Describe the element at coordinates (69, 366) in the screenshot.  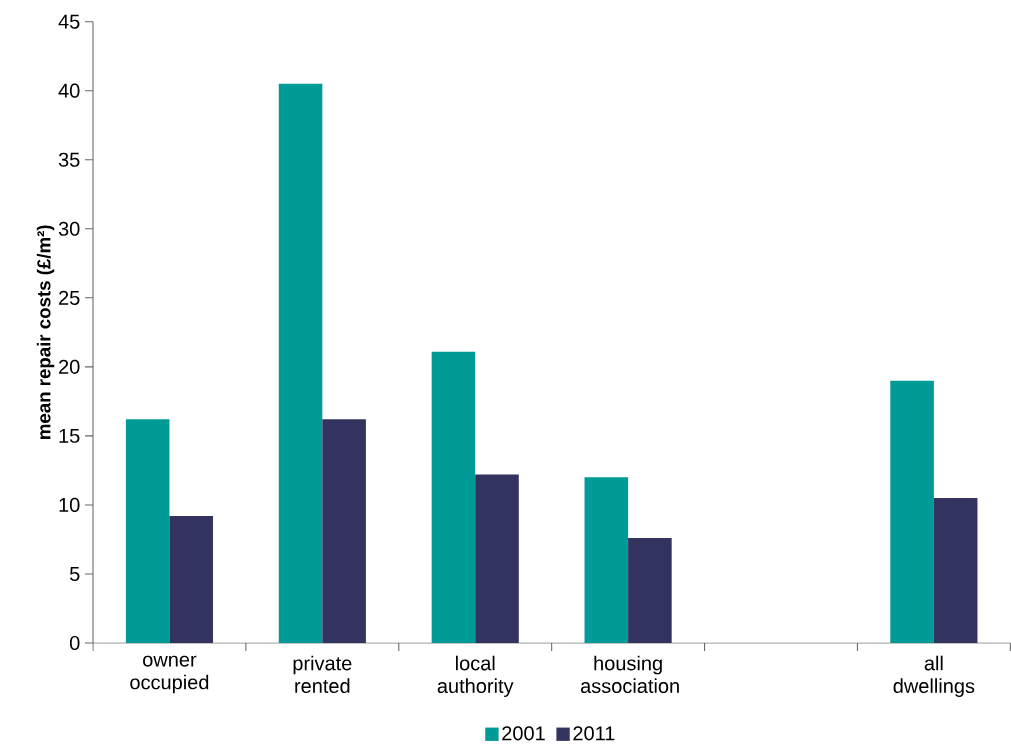
I see `y-tick-label: 20` at that location.